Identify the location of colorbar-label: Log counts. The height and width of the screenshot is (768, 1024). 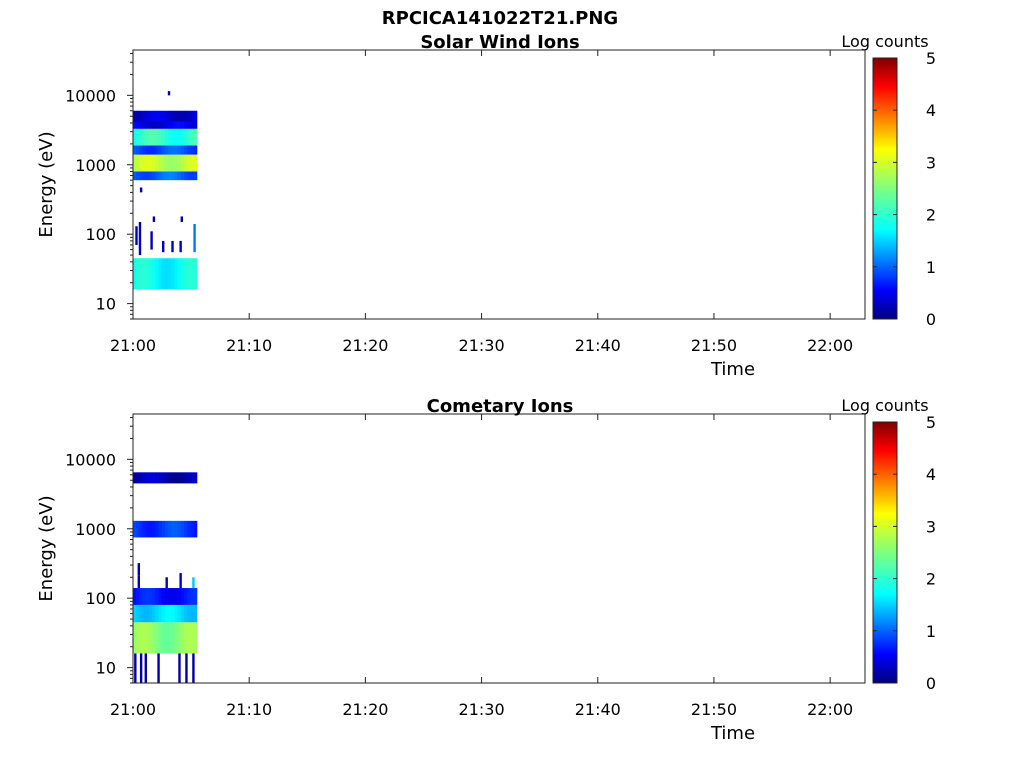
(884, 41).